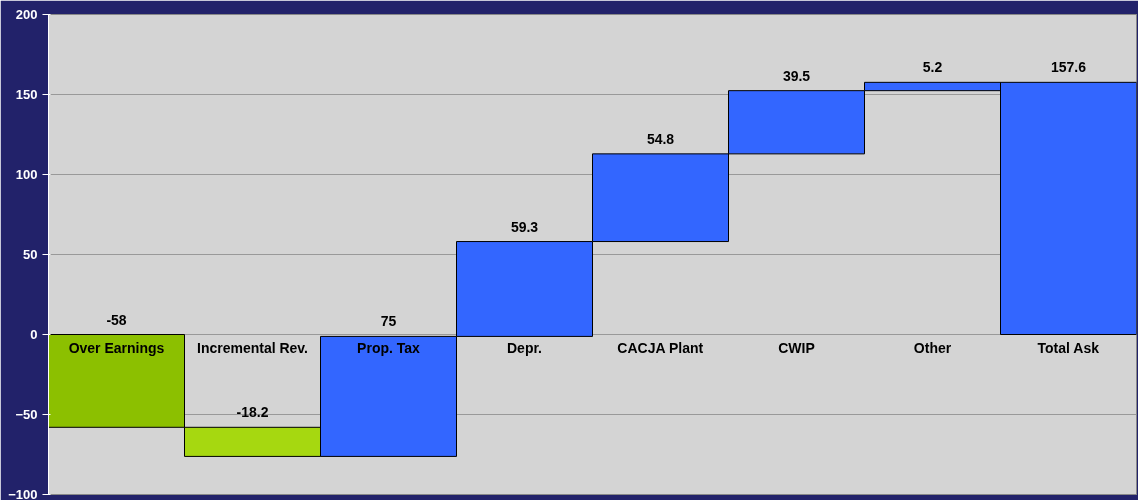 The height and width of the screenshot is (500, 1138). I want to click on data-label: 54.8, so click(660, 138).